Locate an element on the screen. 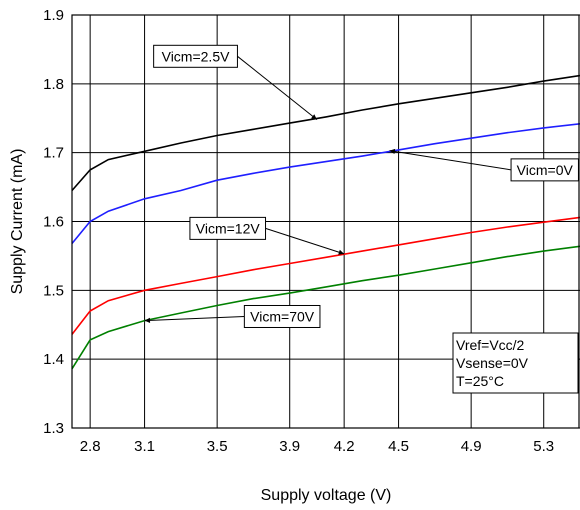 This screenshot has width=580, height=510. series-label: Vicm=2.5V is located at coordinates (196, 56).